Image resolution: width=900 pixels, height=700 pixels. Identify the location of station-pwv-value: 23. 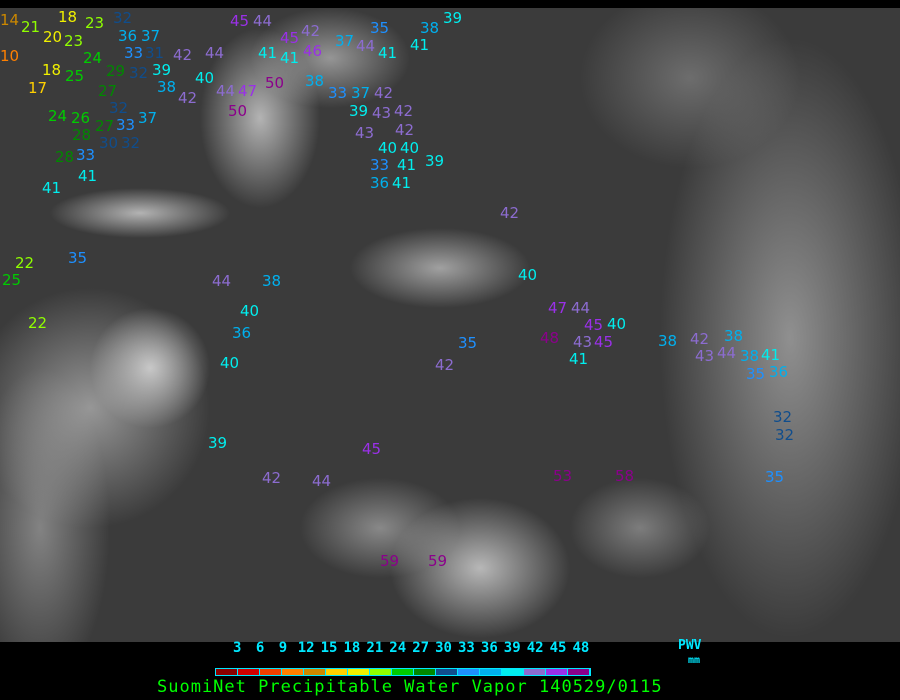
(95, 23).